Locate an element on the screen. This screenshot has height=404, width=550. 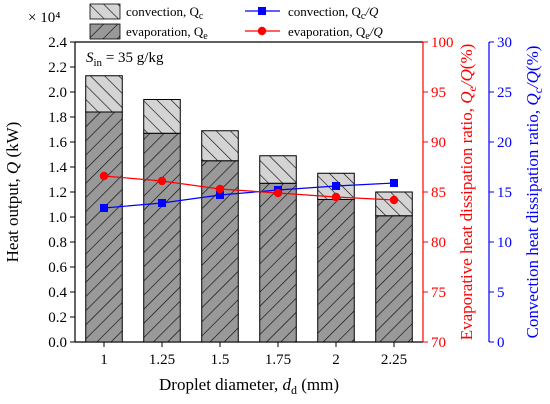
left-axis-tick-label: 2.0 is located at coordinates (57, 93).